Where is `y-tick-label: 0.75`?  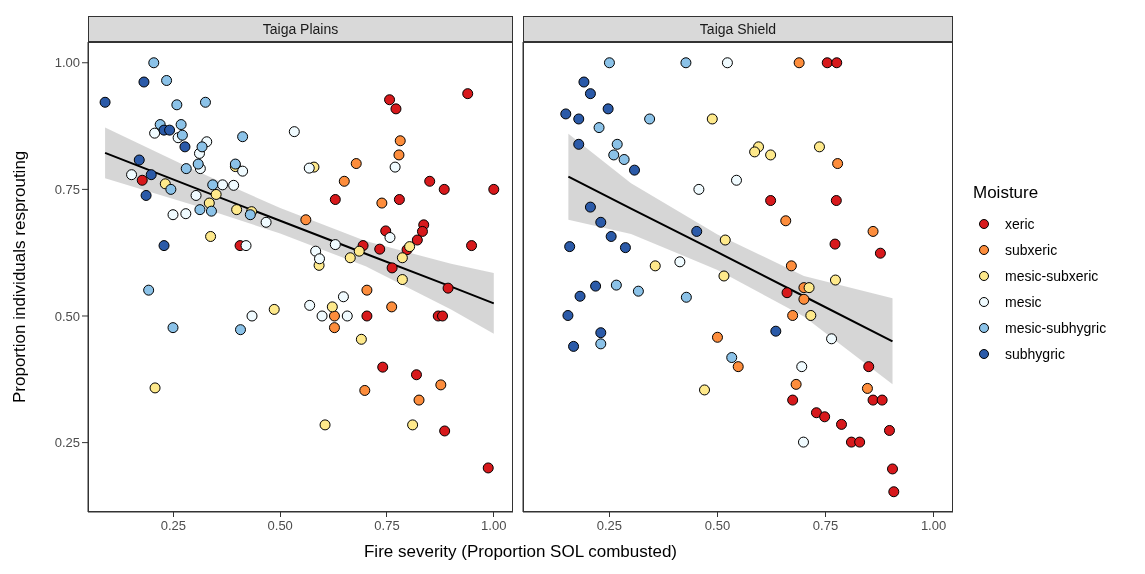
y-tick-label: 0.75 is located at coordinates (67, 189).